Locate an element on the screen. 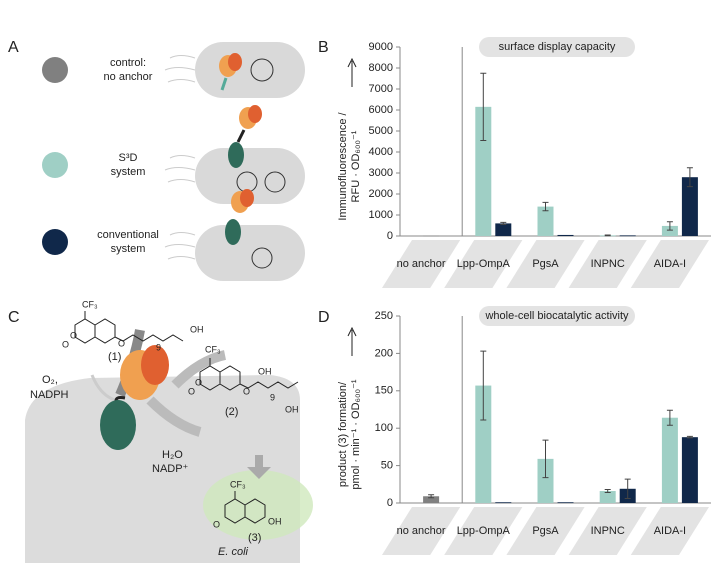 Image resolution: width=714 pixels, height=563 pixels. y-tick-label: 8000 is located at coordinates (381, 68).